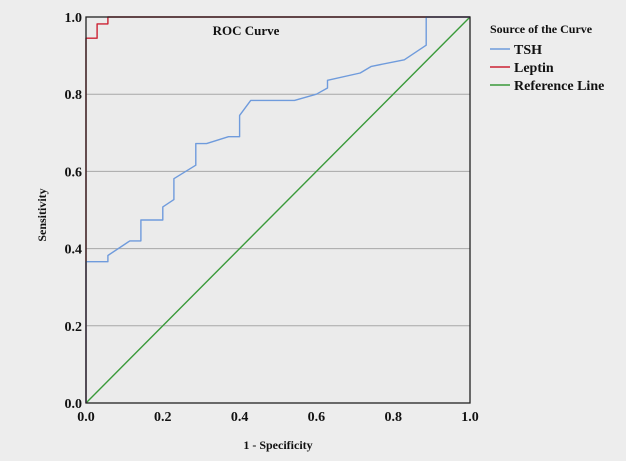 Image resolution: width=626 pixels, height=461 pixels. What do you see at coordinates (74, 404) in the screenshot?
I see `y-tick-label: 0.0` at bounding box center [74, 404].